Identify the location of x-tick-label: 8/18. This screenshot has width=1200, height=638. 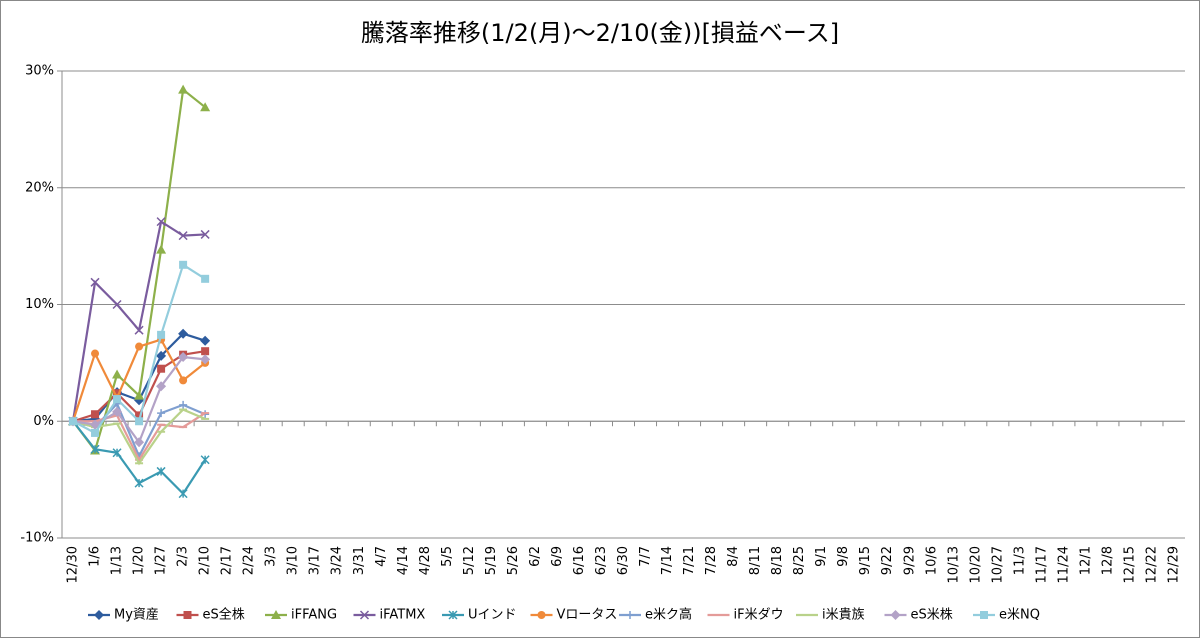
(777, 560).